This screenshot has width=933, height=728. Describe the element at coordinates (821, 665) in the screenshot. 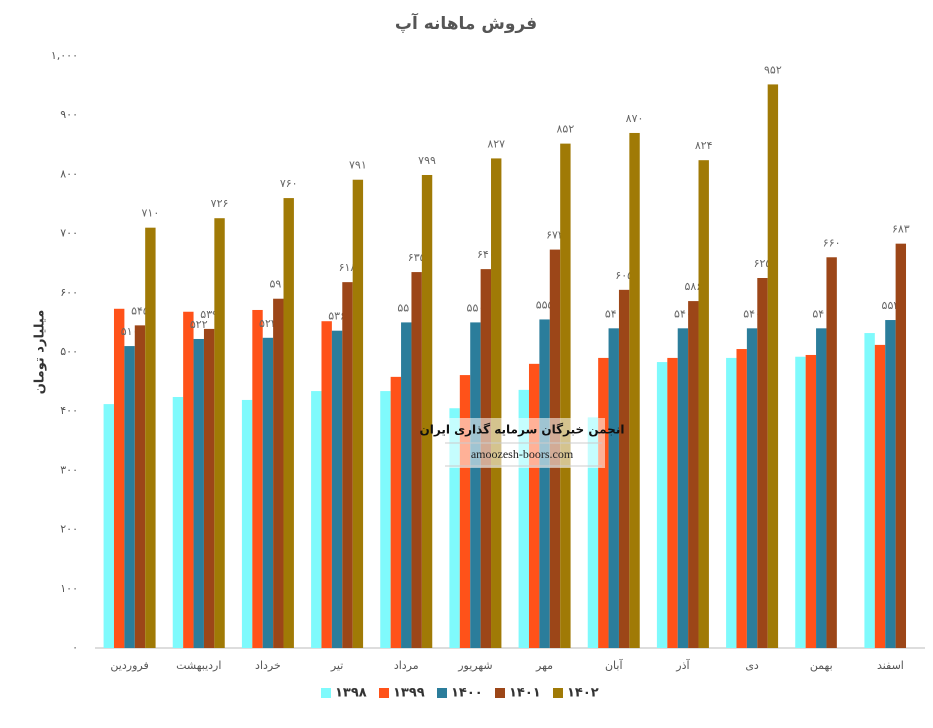

I see `x-tick-label: بهمن` at that location.